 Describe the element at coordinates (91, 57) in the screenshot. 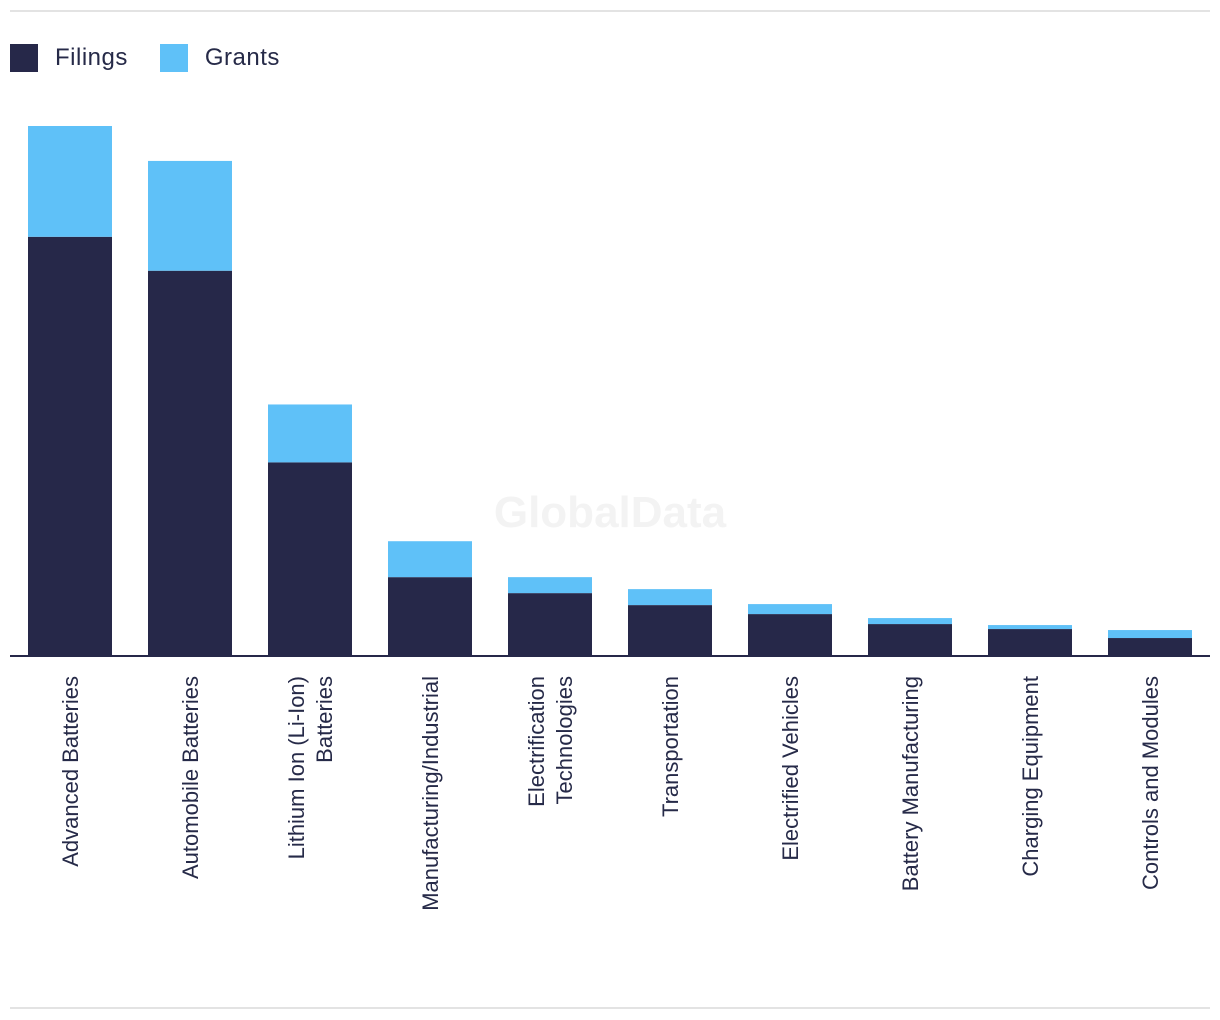

I see `legend-label-filings: Filings` at that location.